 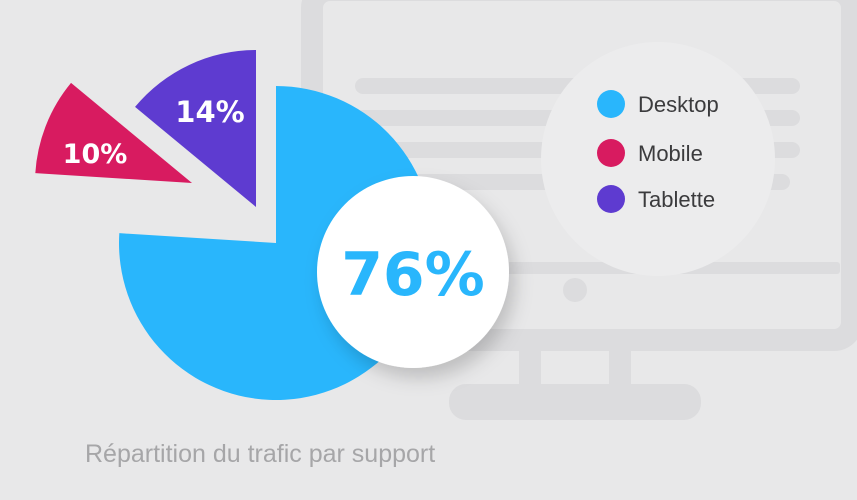 What do you see at coordinates (413, 275) in the screenshot?
I see `data-label-desktop: 76%` at bounding box center [413, 275].